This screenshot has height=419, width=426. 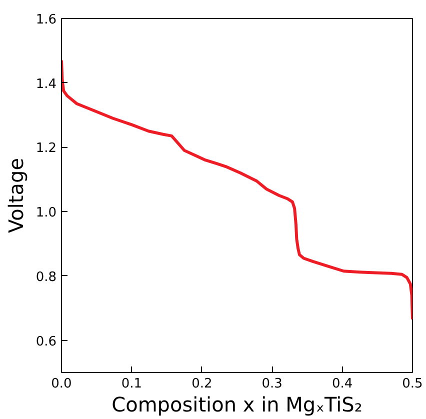 What do you see at coordinates (272, 384) in the screenshot?
I see `x-tick-label: 0.3` at bounding box center [272, 384].